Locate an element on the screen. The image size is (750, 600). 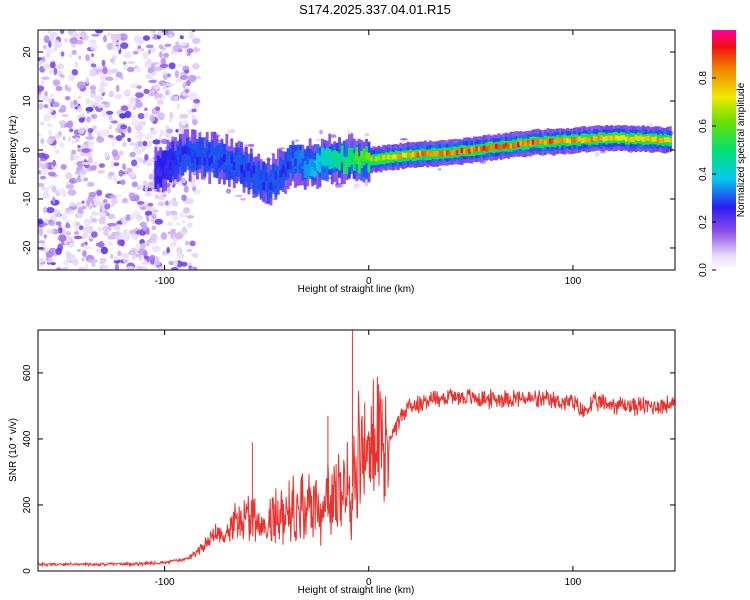
y-tick-label: 10 is located at coordinates (27, 101).